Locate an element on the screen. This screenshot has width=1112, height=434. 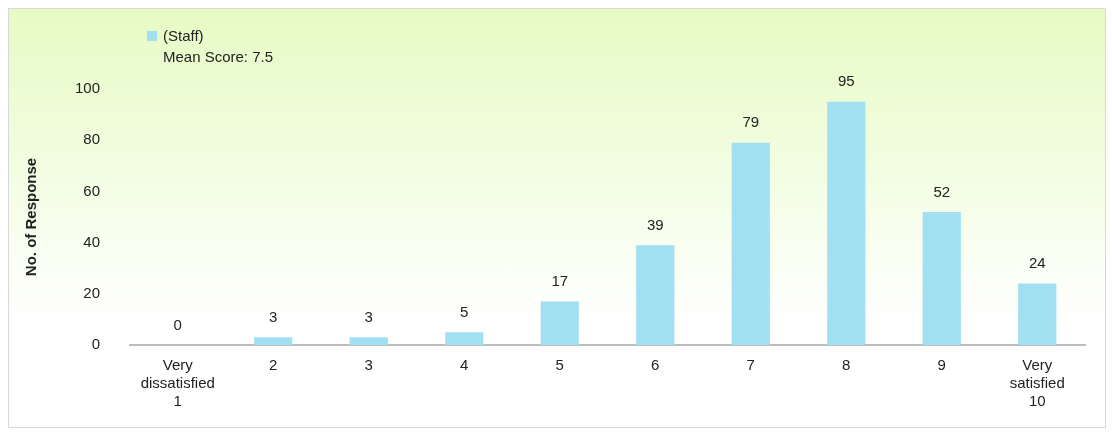
x-tick-label: 4 is located at coordinates (464, 365).